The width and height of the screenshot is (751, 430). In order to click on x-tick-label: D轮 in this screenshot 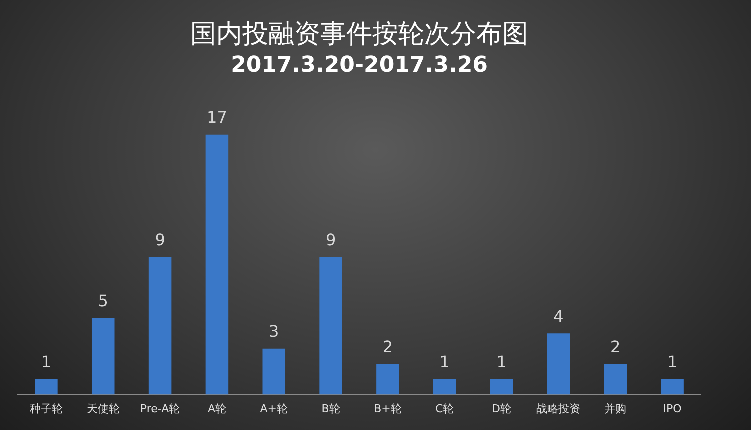, I will do `click(502, 409)`.